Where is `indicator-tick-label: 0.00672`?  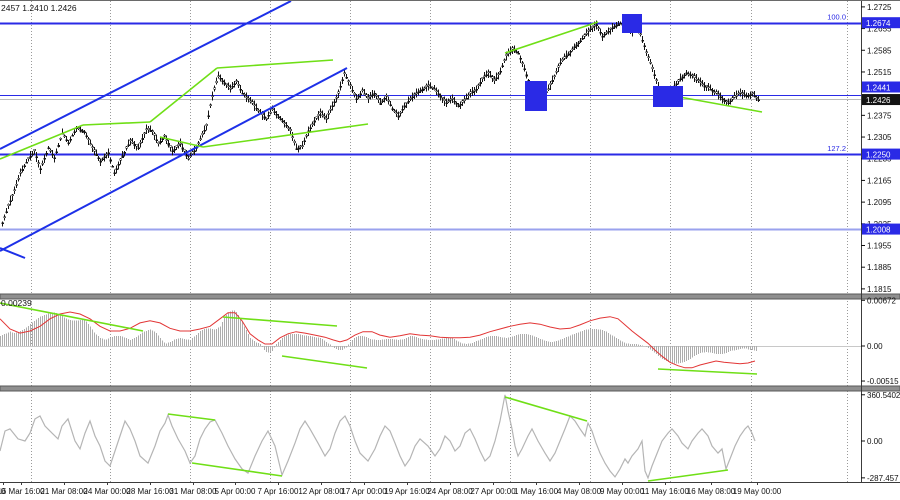
indicator-tick-label: 0.00672 is located at coordinates (881, 300).